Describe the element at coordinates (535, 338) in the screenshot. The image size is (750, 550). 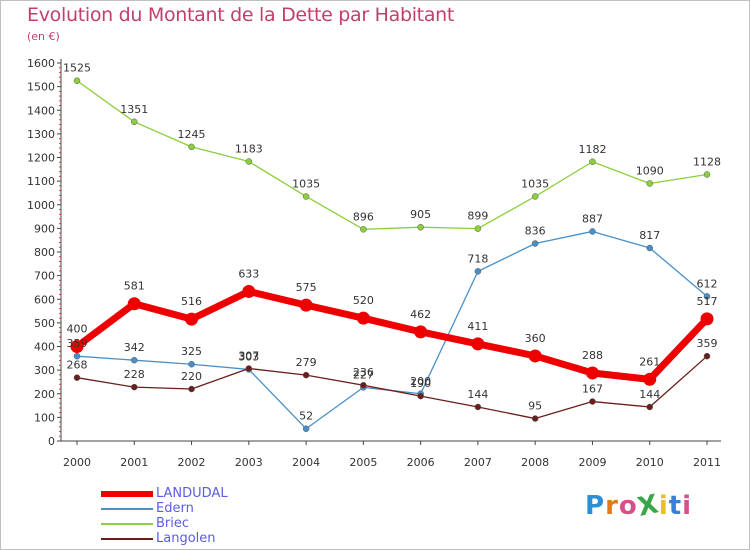
I see `data-label-landudal: 360` at that location.